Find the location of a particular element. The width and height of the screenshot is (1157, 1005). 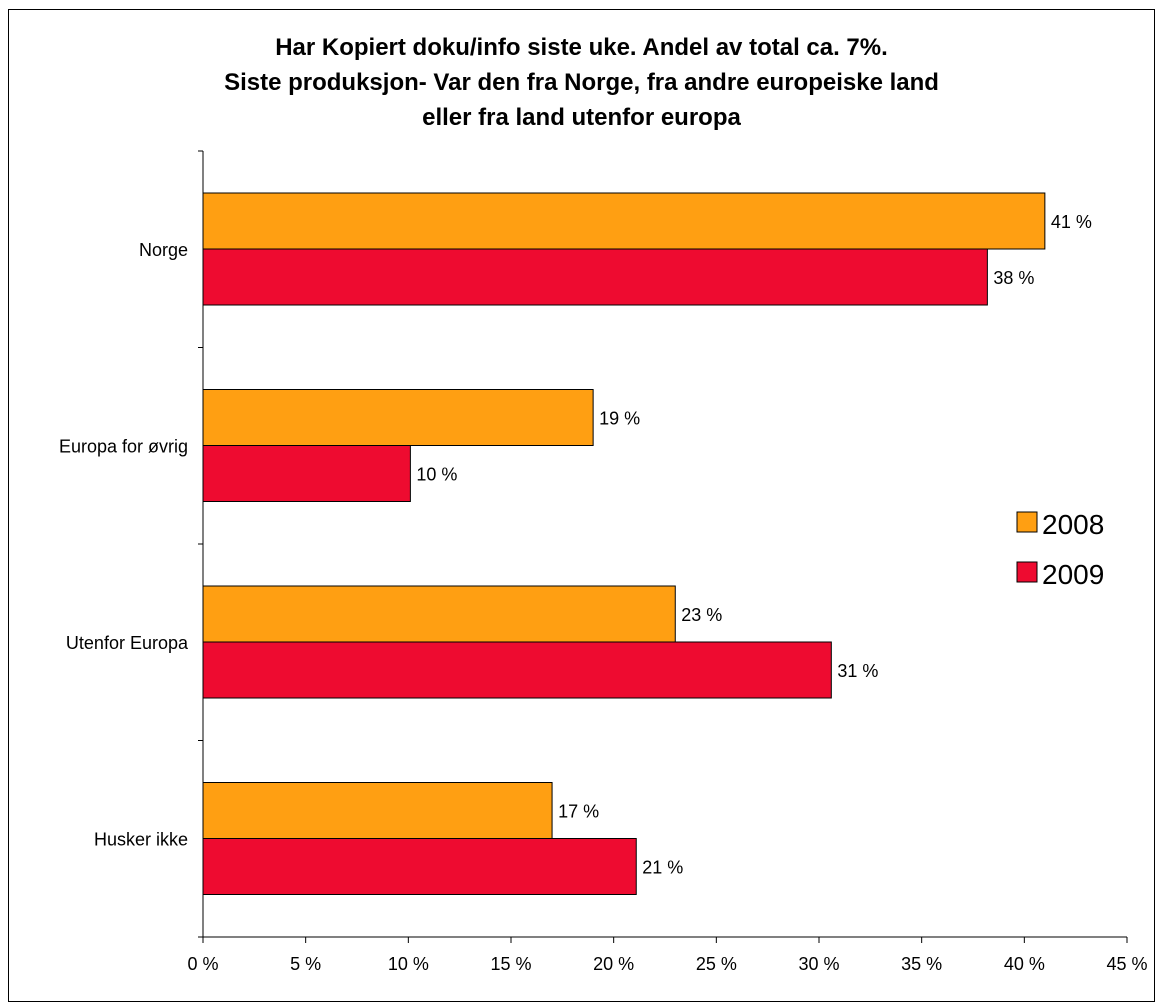

legend-label-2008: 2008 is located at coordinates (1073, 524).